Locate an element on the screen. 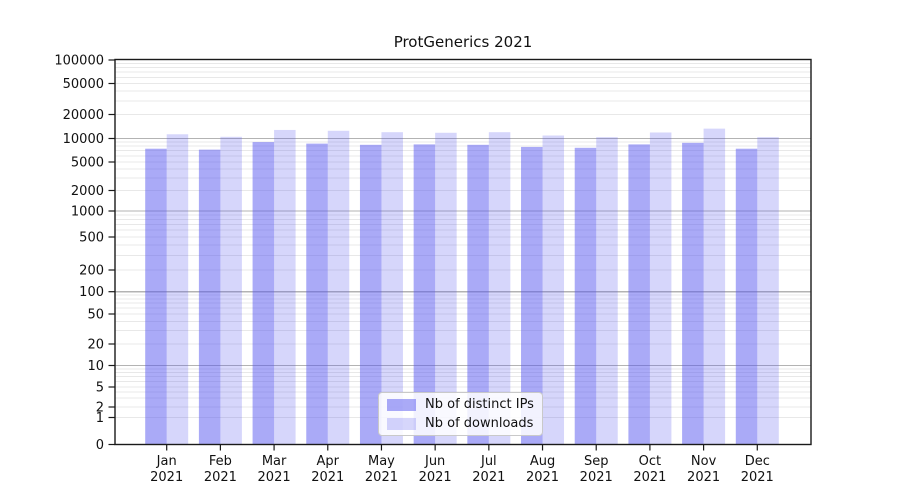 This screenshot has width=900, height=500. legend-swatch-distinct-ips is located at coordinates (401, 404).